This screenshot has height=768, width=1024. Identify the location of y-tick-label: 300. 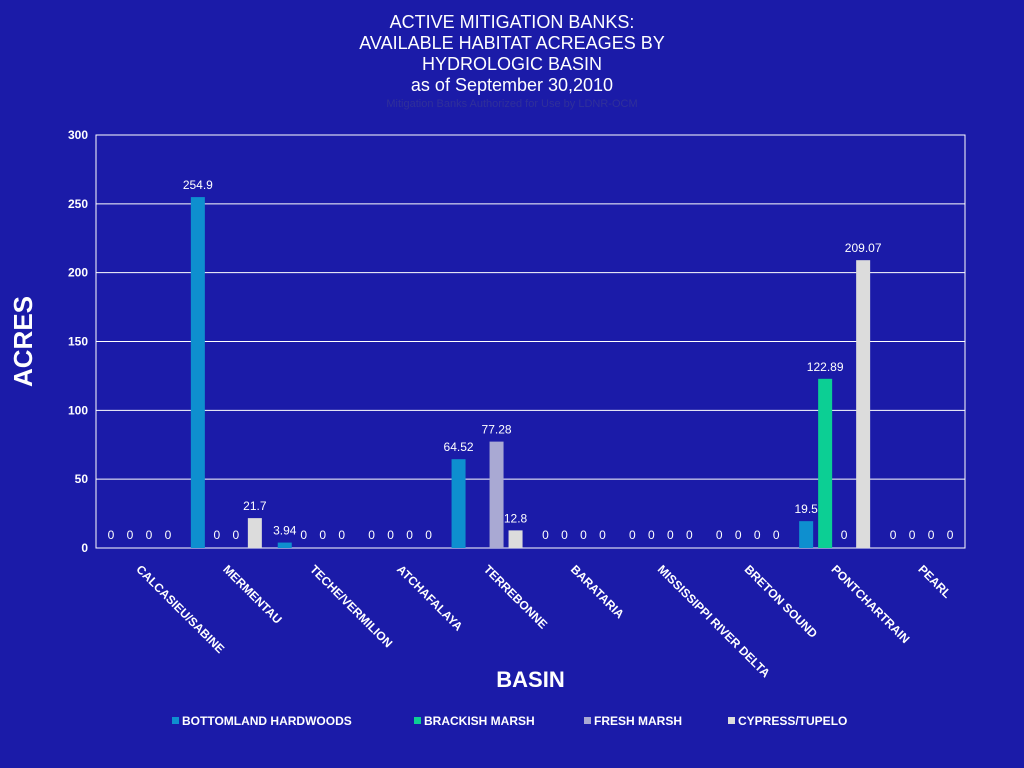
(78, 135).